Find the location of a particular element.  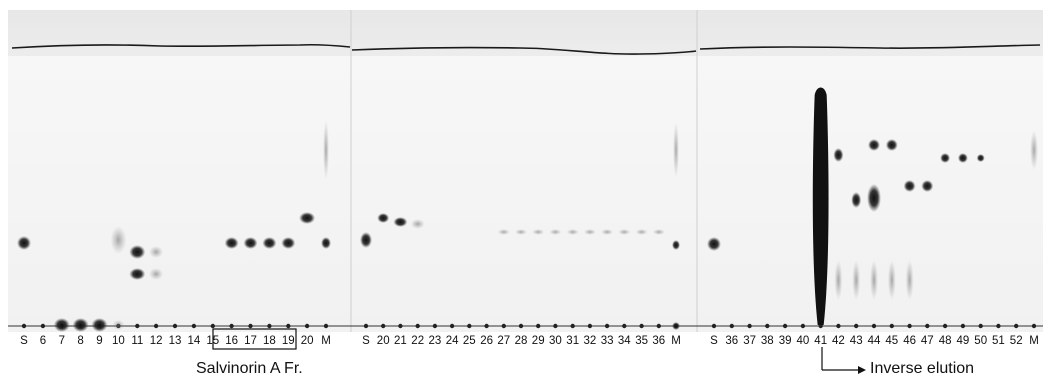

lane-label: 51 is located at coordinates (998, 341).